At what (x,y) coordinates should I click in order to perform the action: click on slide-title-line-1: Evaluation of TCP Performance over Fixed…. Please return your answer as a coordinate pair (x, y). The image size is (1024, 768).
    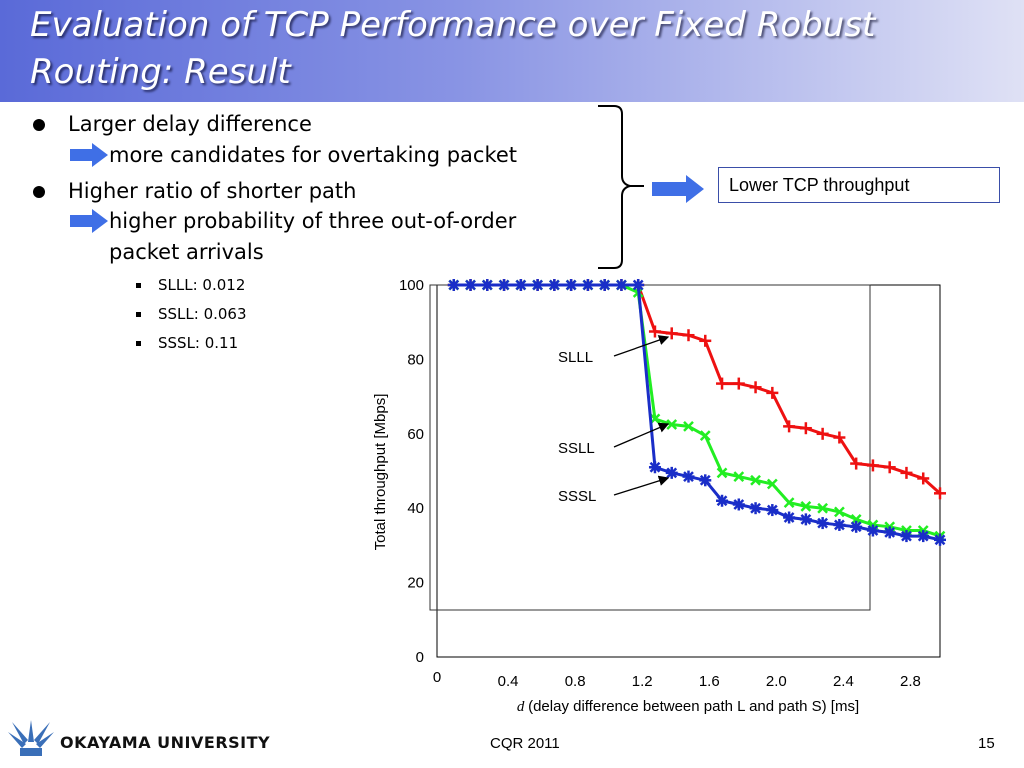
    Looking at the image, I should click on (453, 25).